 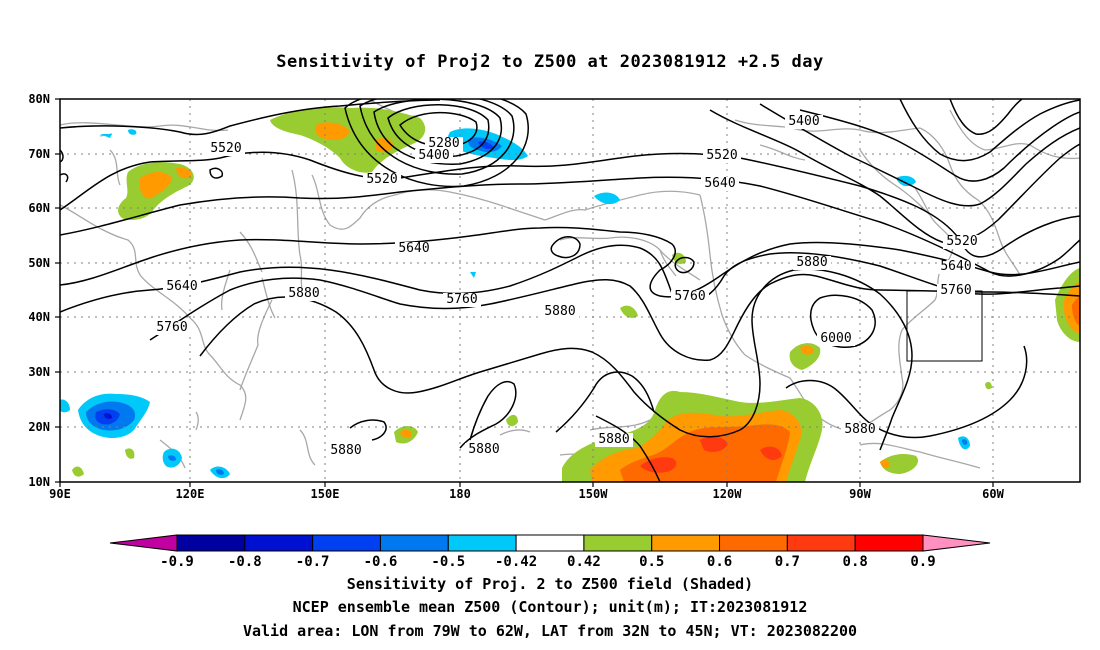 What do you see at coordinates (993, 494) in the screenshot?
I see `lon-label: 60W` at bounding box center [993, 494].